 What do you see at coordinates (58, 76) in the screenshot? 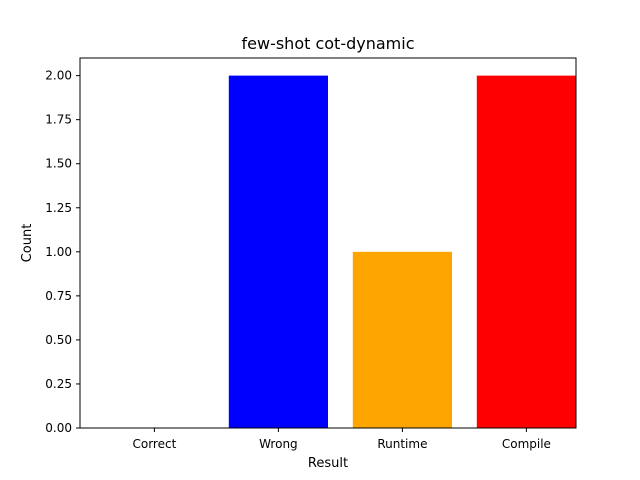
I see `y-tick-label: 2.00` at bounding box center [58, 76].